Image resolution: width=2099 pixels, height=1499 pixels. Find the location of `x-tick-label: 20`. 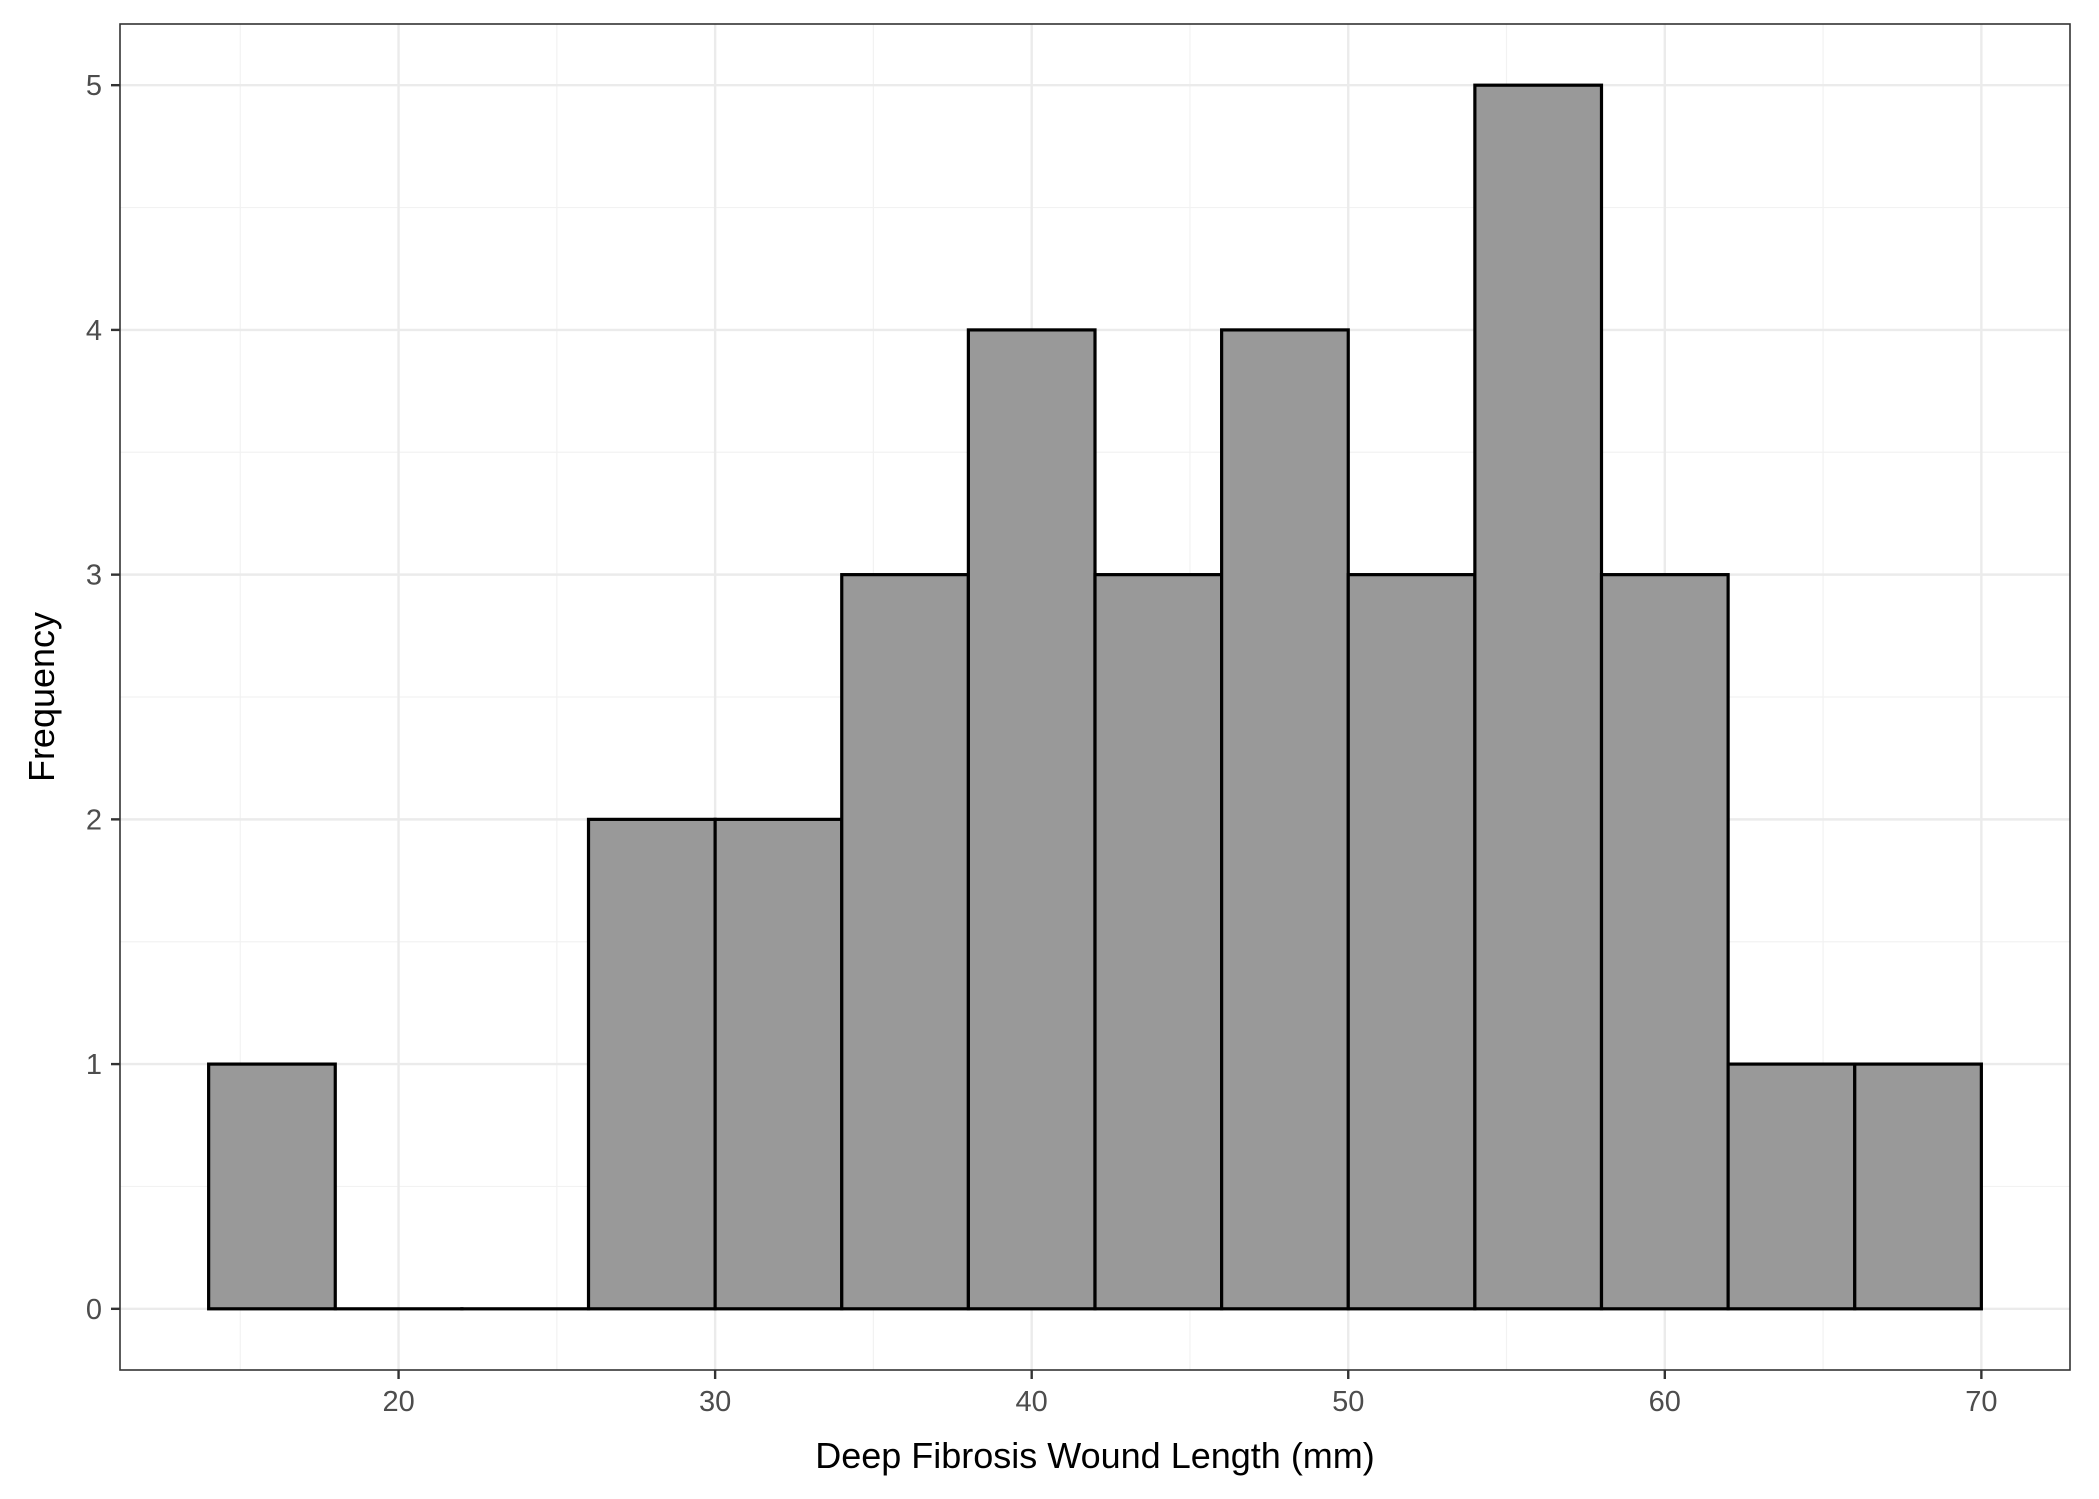

x-tick-label: 20 is located at coordinates (398, 1402).